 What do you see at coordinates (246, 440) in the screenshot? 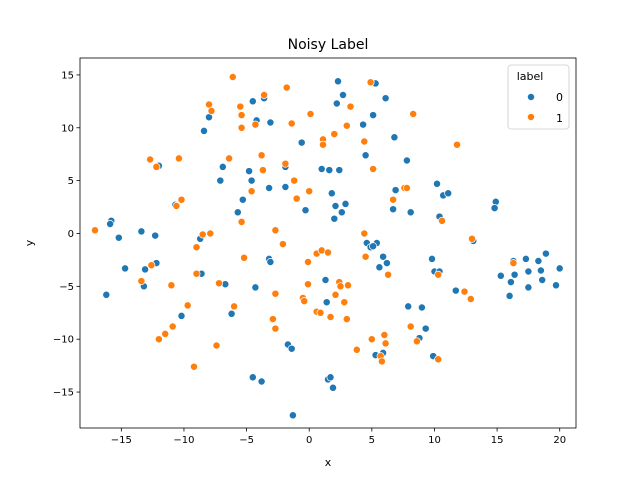
I see `x-tick-label: −5` at bounding box center [246, 440].